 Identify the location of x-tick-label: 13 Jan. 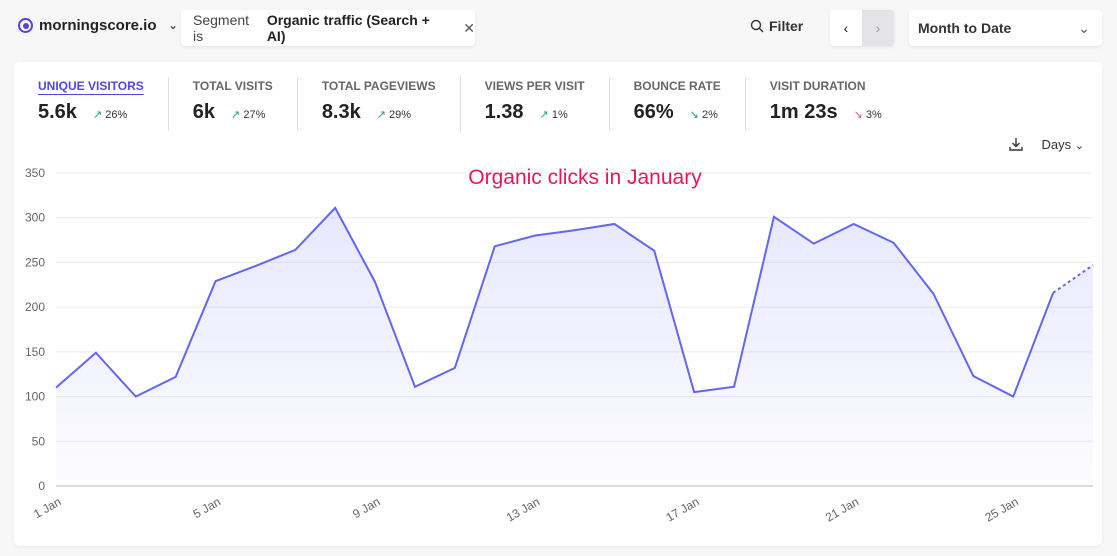
(523, 509).